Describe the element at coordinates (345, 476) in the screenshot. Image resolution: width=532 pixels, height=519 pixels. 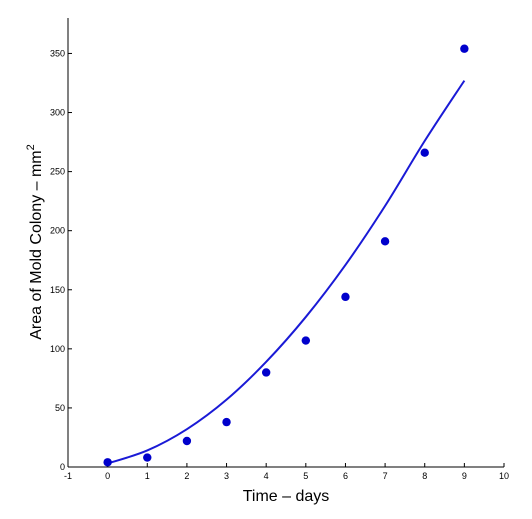
I see `x-tick-label: 6` at that location.